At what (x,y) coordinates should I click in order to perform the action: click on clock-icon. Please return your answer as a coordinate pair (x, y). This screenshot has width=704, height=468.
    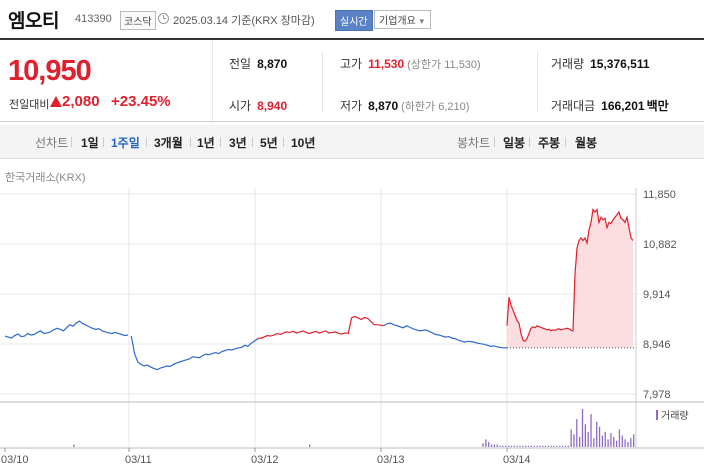
    Looking at the image, I should click on (163, 18).